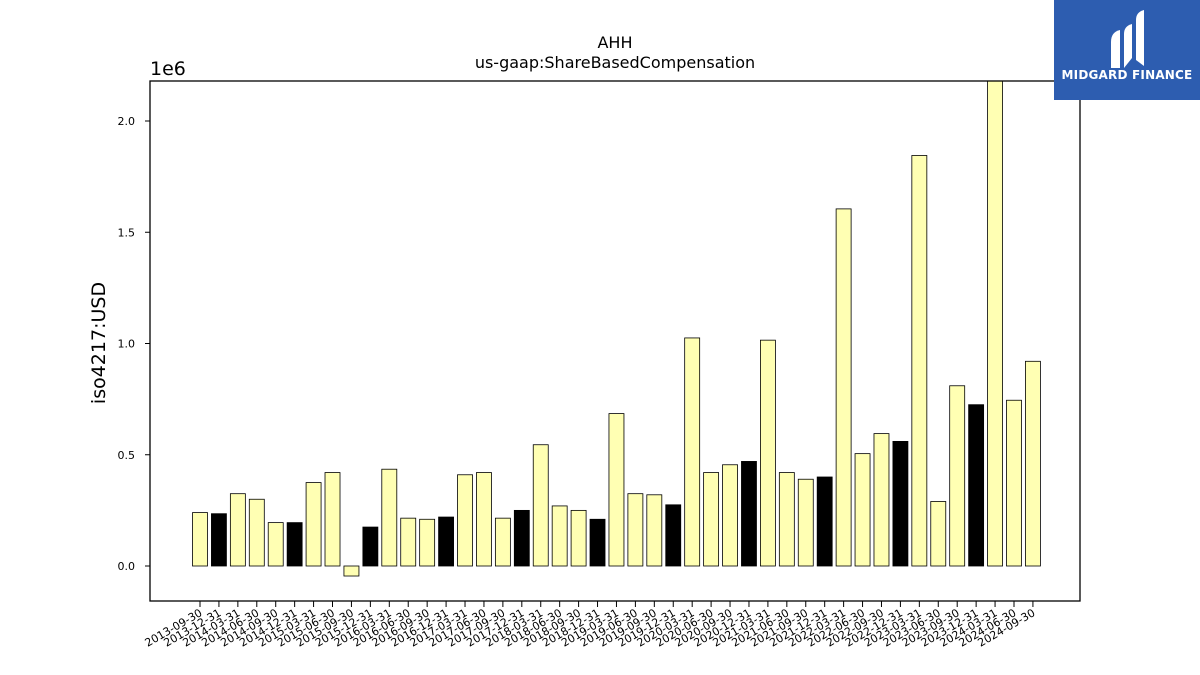 The width and height of the screenshot is (1200, 675). I want to click on y-tick-label: 0.5, so click(127, 455).